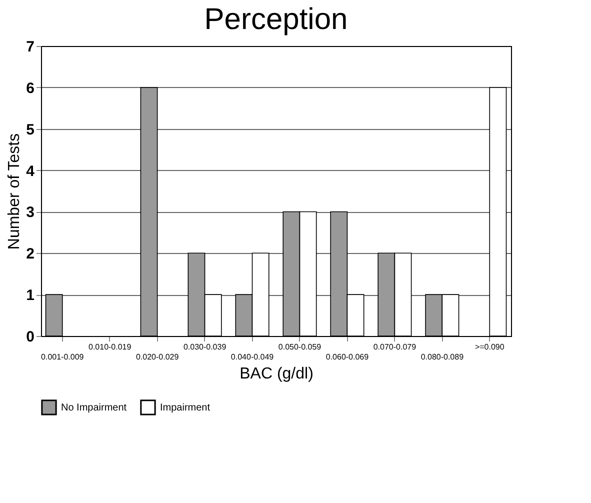  I want to click on y-tick-label: 4, so click(31, 171).